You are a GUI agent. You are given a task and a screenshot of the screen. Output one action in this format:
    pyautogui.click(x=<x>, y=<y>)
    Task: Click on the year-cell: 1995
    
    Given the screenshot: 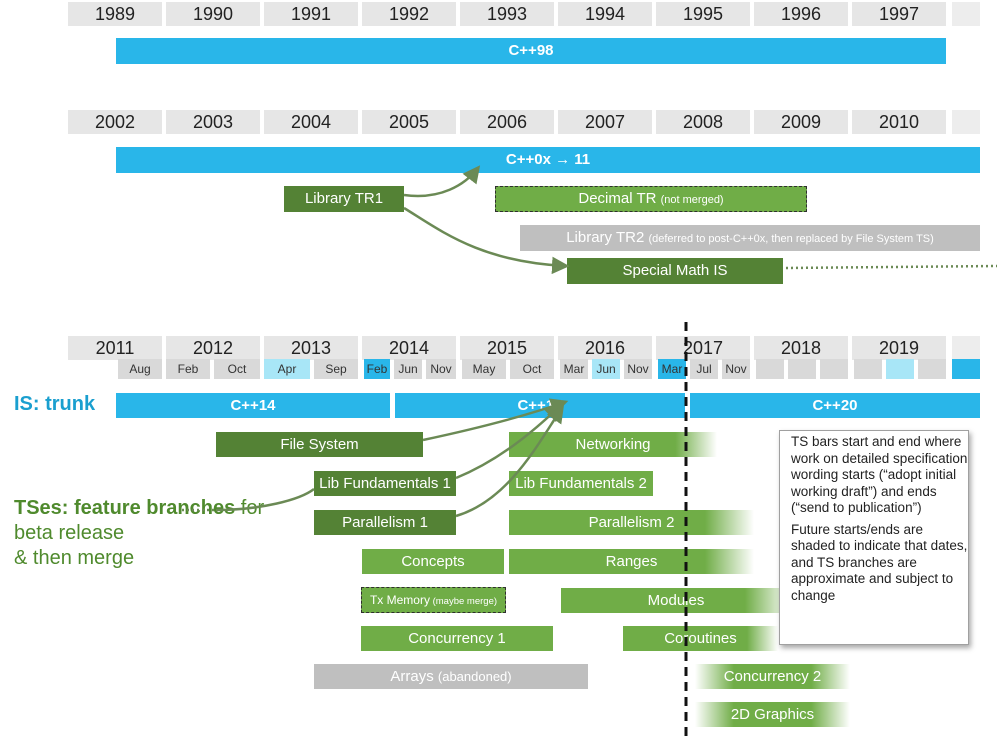 What is the action you would take?
    pyautogui.click(x=703, y=14)
    